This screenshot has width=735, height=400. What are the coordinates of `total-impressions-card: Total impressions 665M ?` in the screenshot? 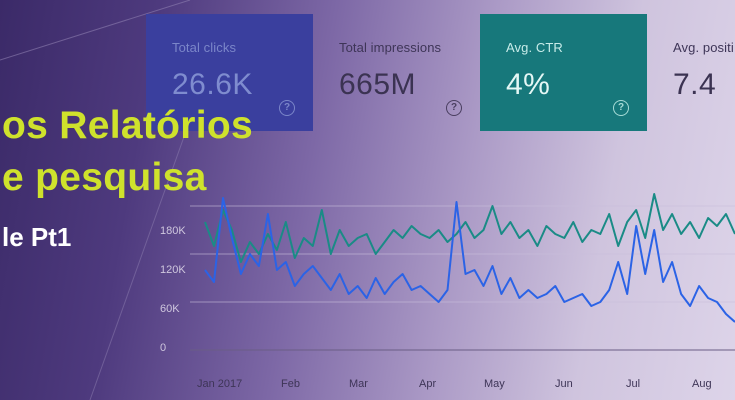 It's located at (396, 72).